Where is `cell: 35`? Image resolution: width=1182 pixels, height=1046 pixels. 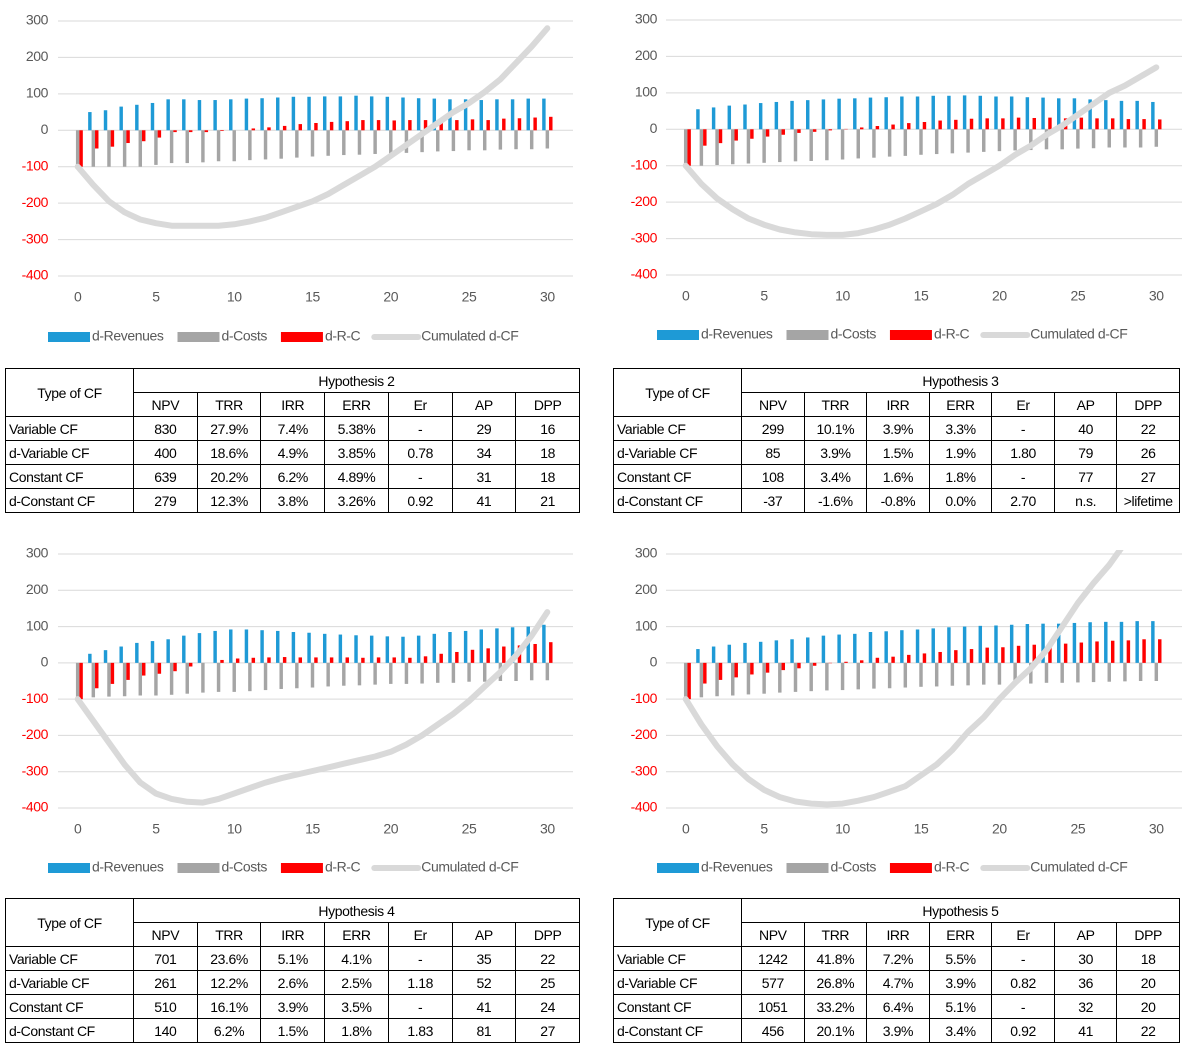 cell: 35 is located at coordinates (484, 958).